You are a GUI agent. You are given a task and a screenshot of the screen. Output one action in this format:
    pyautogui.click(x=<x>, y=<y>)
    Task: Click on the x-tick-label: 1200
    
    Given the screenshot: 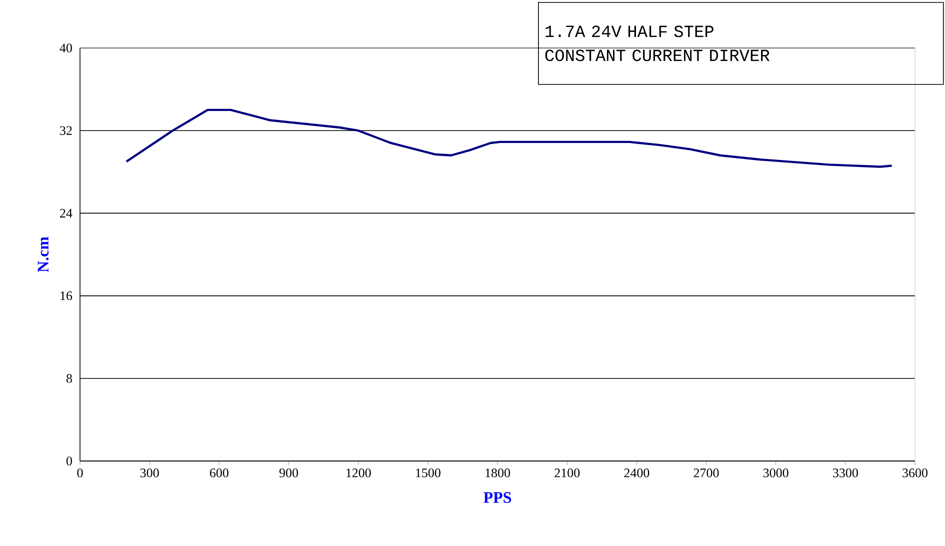 What is the action you would take?
    pyautogui.click(x=358, y=473)
    